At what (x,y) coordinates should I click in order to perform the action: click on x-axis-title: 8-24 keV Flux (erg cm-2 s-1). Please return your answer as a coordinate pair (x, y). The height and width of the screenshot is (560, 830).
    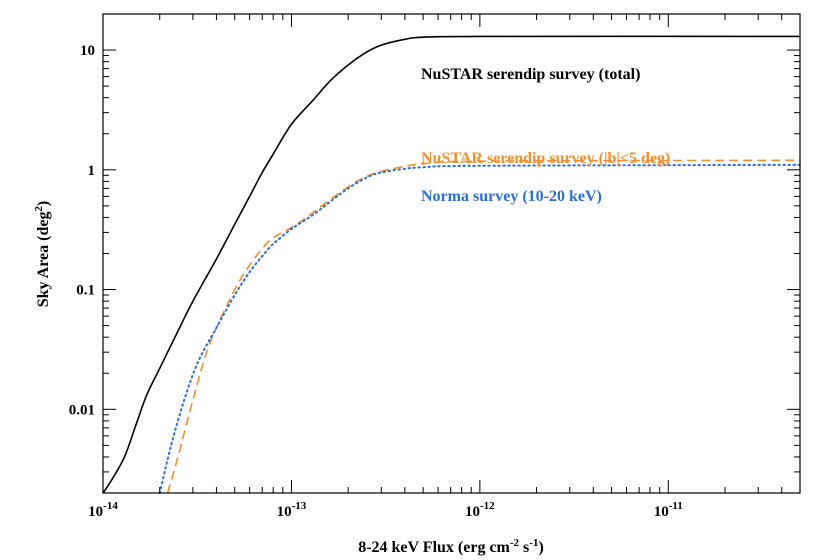
    Looking at the image, I should click on (451, 546).